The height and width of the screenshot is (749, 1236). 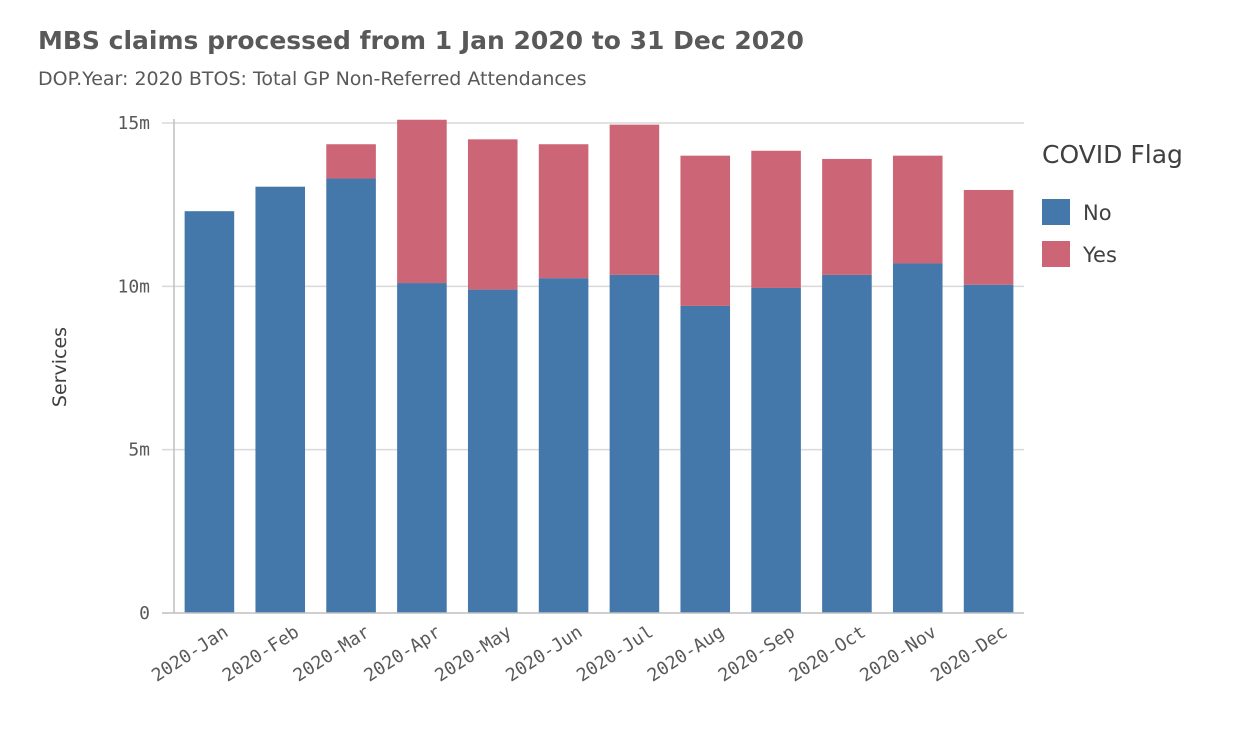 What do you see at coordinates (351, 161) in the screenshot?
I see `bar-yes-2020-mar` at bounding box center [351, 161].